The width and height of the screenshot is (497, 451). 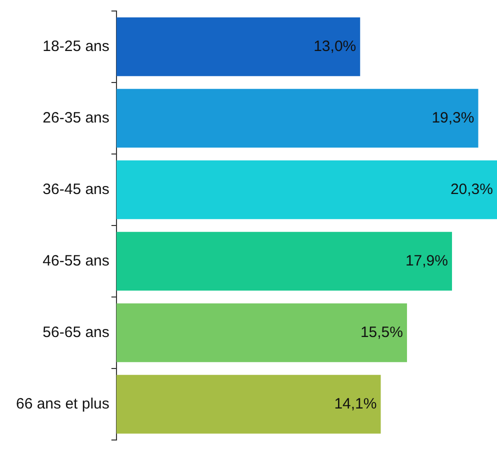 I want to click on y-tick-label: 46-55 ans, so click(x=76, y=261).